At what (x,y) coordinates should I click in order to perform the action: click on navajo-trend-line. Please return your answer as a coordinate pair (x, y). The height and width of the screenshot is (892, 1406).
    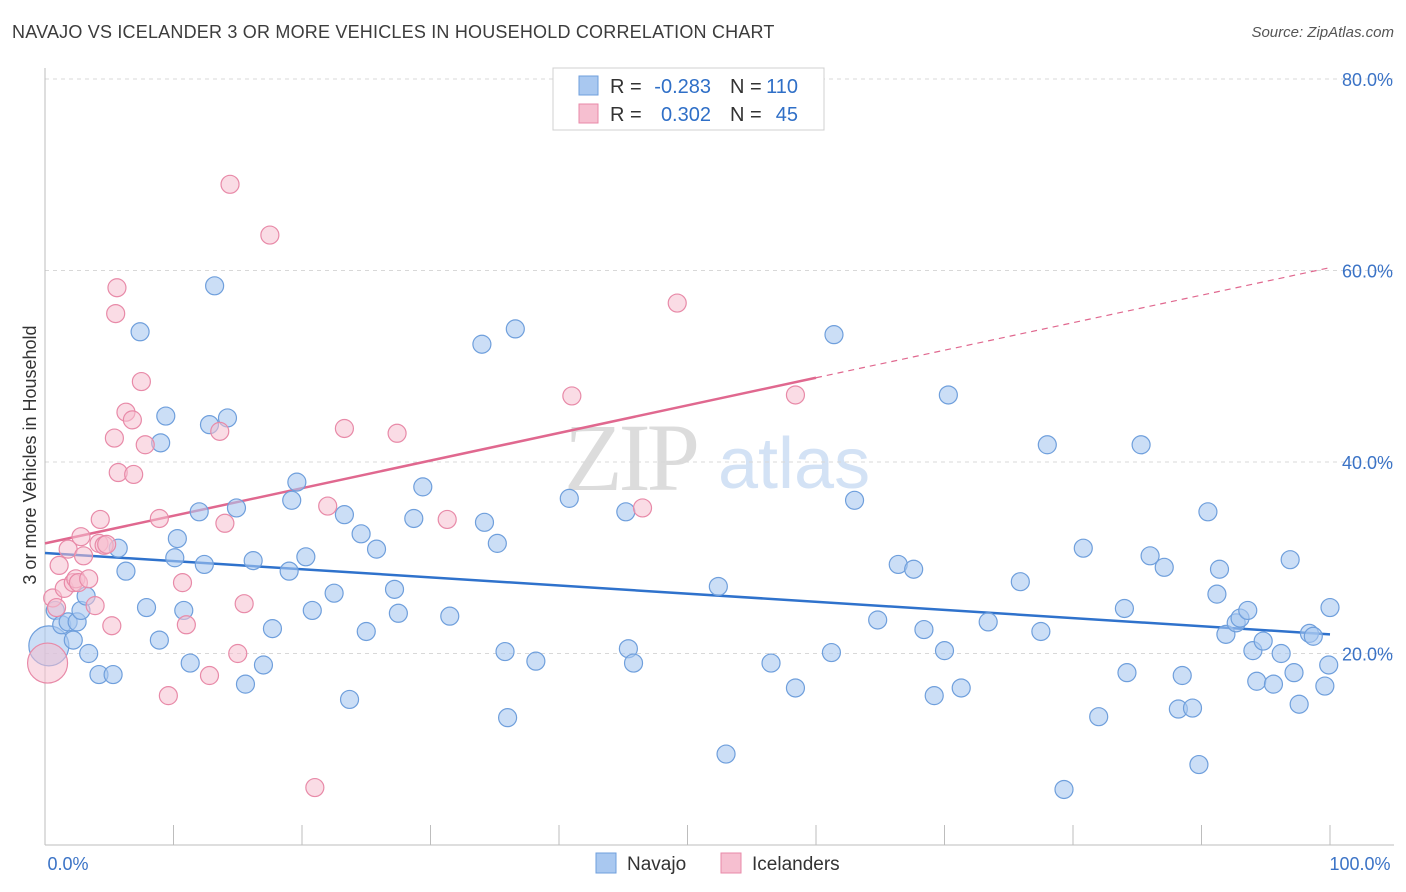
    Looking at the image, I should click on (687, 593).